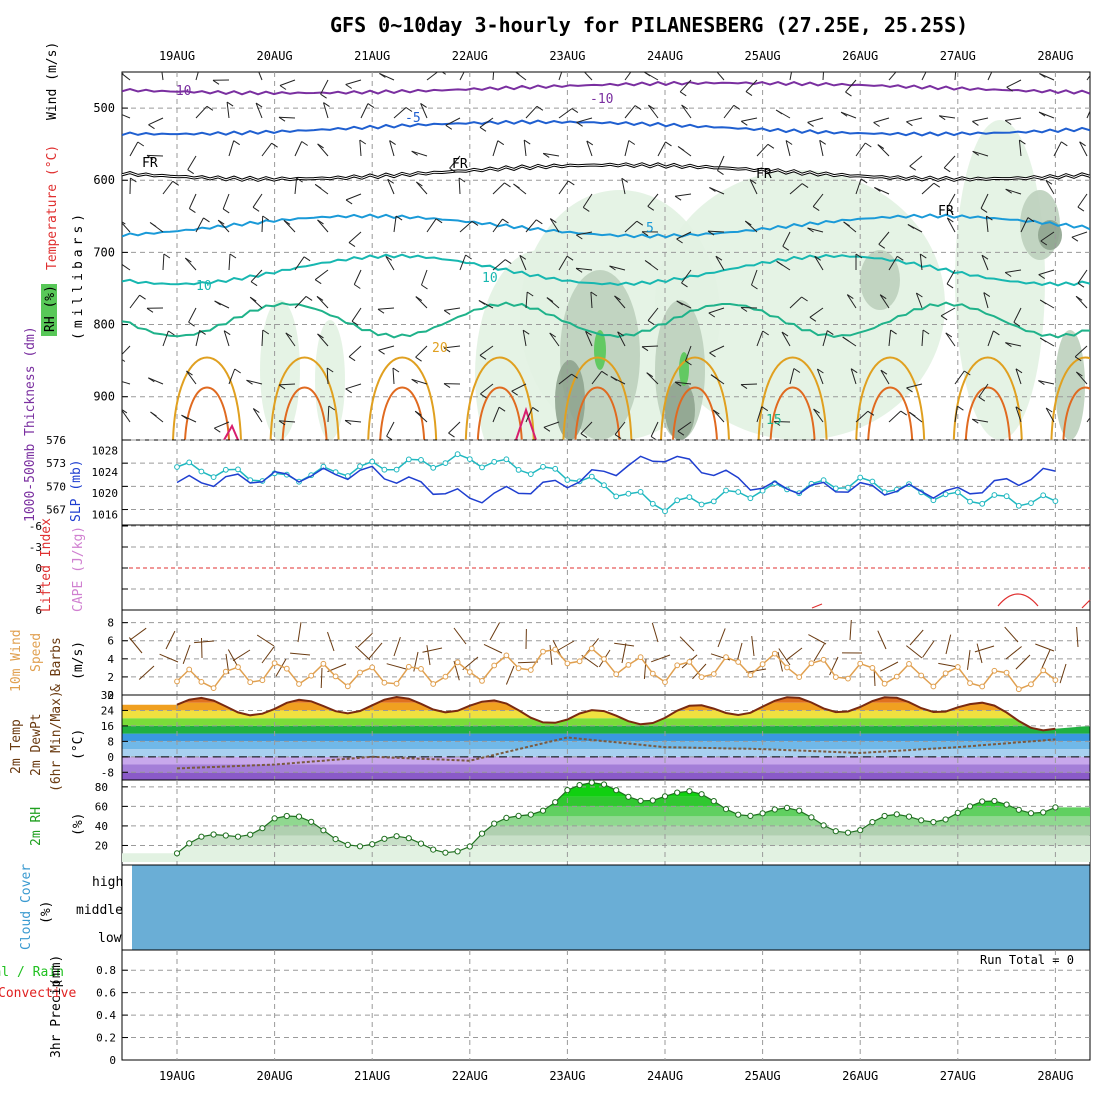 The height and width of the screenshot is (1100, 1100). I want to click on contour-label: -5, so click(413, 118).